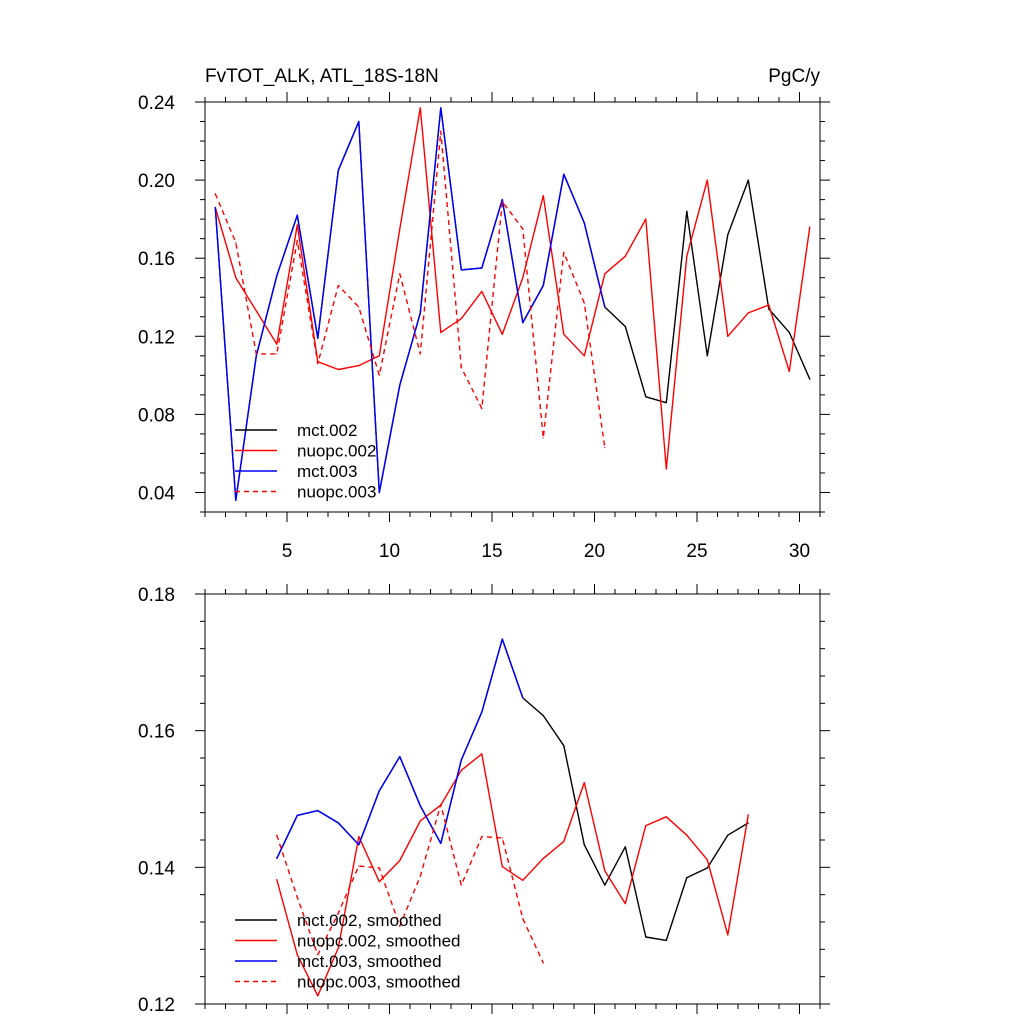 This screenshot has height=1024, width=1024. What do you see at coordinates (369, 920) in the screenshot?
I see `legend-label: mct.002, smoothed` at bounding box center [369, 920].